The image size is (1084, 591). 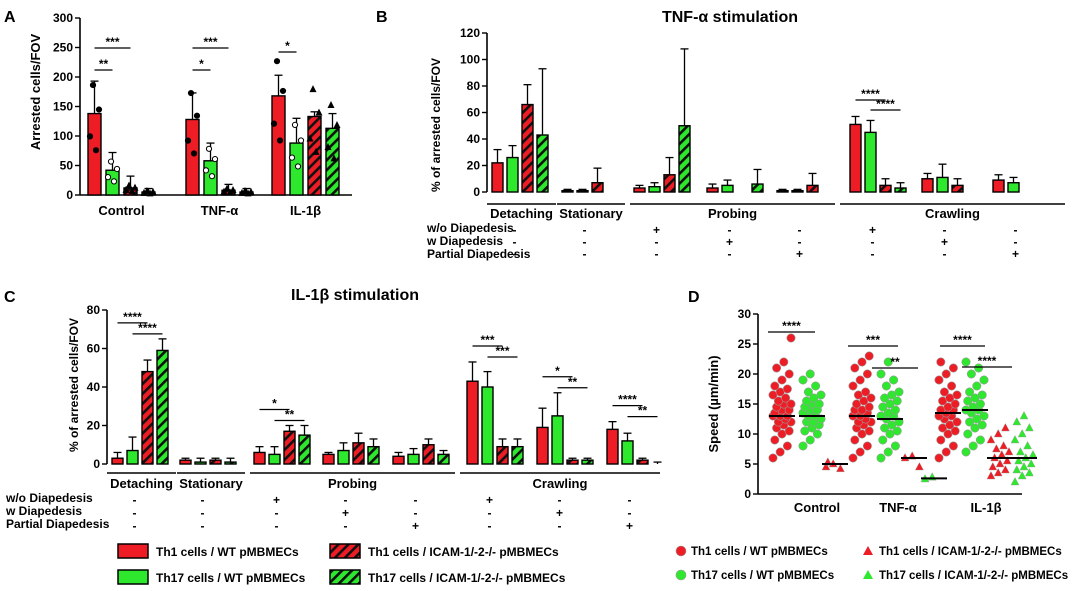 I want to click on b-mark-7-2: +, so click(x=1015, y=254).